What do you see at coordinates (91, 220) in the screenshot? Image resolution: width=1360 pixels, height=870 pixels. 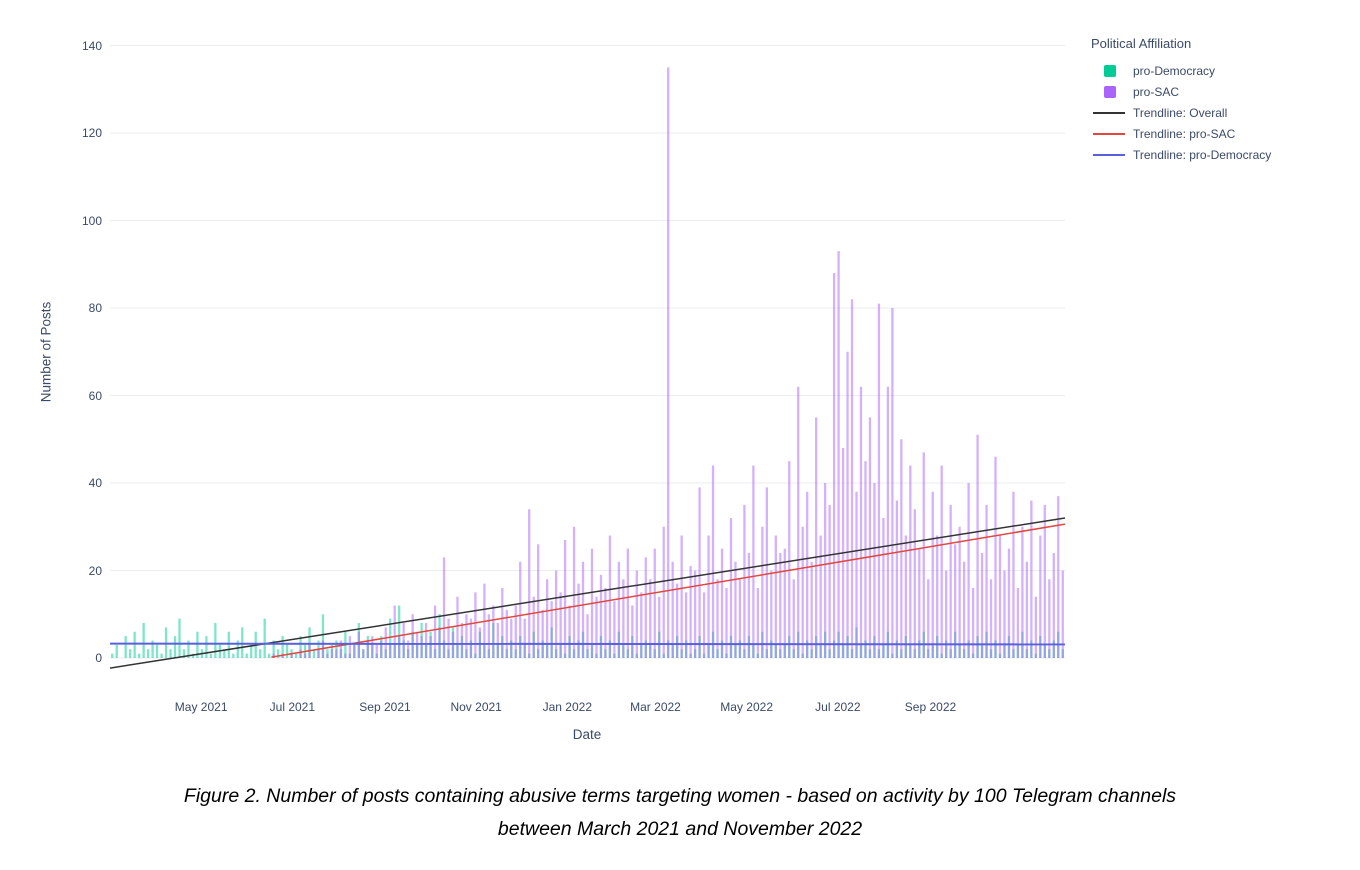 I see `y-tick-label: 100` at bounding box center [91, 220].